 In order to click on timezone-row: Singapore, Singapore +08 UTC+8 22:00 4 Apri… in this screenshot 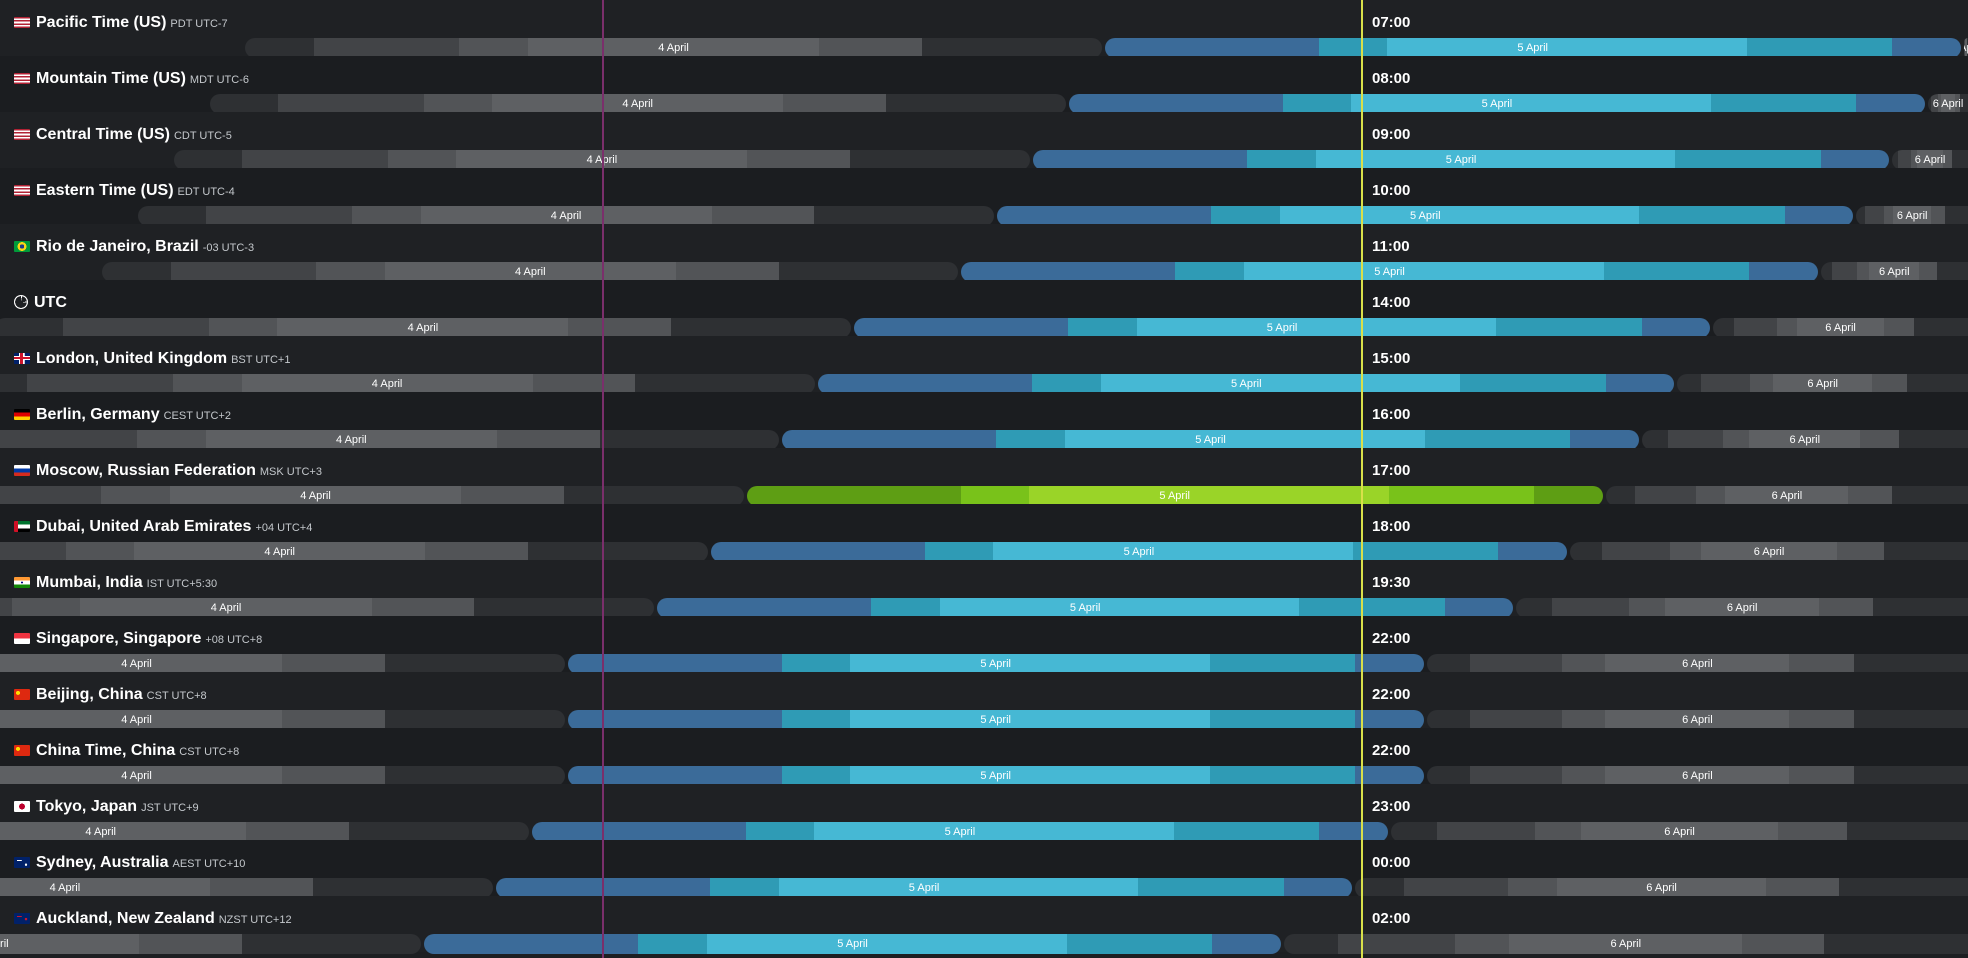, I will do `click(984, 645)`.